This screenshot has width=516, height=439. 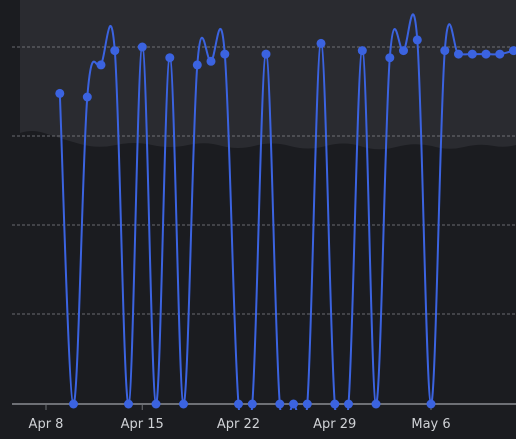 I want to click on x-tick-label: Apr 29, so click(x=334, y=424).